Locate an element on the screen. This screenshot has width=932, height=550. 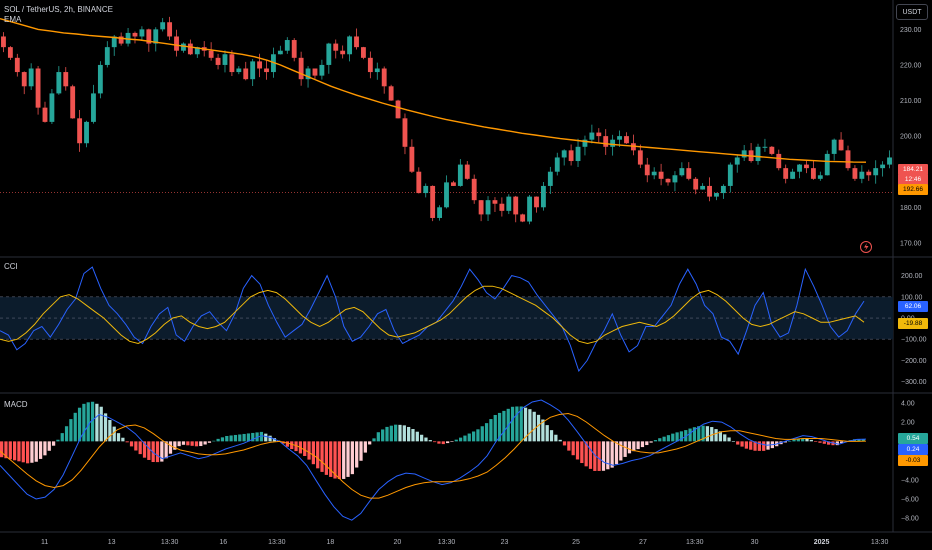
time-axis-tick: 2025 is located at coordinates (822, 542).